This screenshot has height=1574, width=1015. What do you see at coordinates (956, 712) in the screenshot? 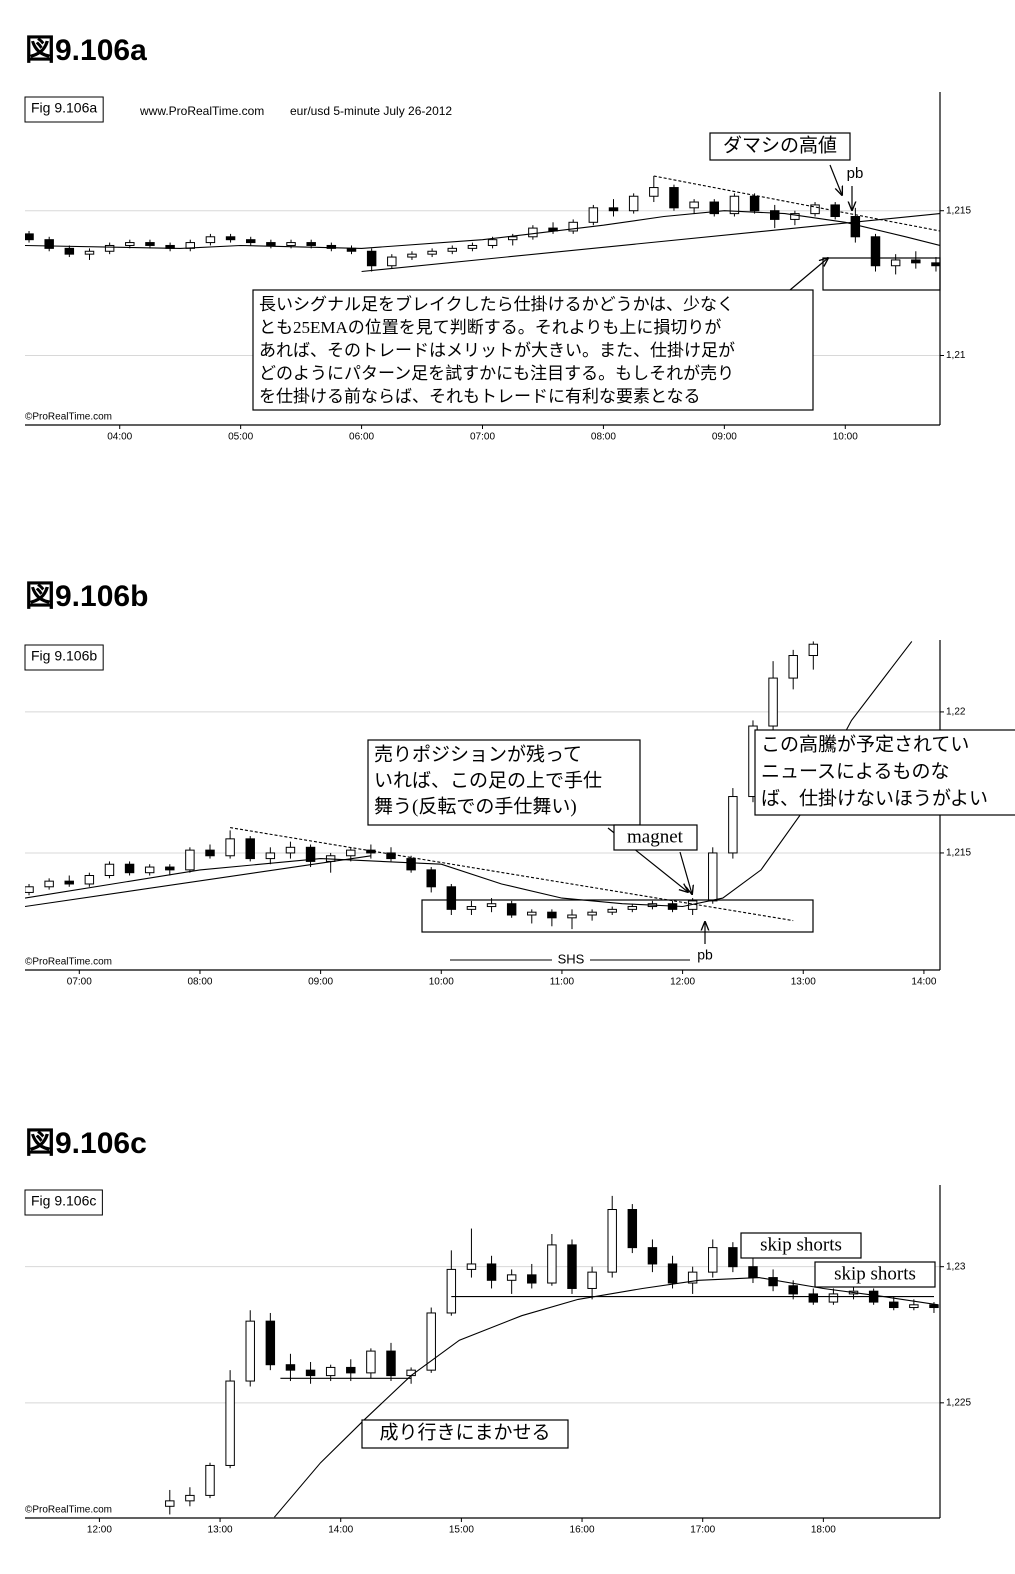
I see `y-tick-label: 1,22` at bounding box center [956, 712].